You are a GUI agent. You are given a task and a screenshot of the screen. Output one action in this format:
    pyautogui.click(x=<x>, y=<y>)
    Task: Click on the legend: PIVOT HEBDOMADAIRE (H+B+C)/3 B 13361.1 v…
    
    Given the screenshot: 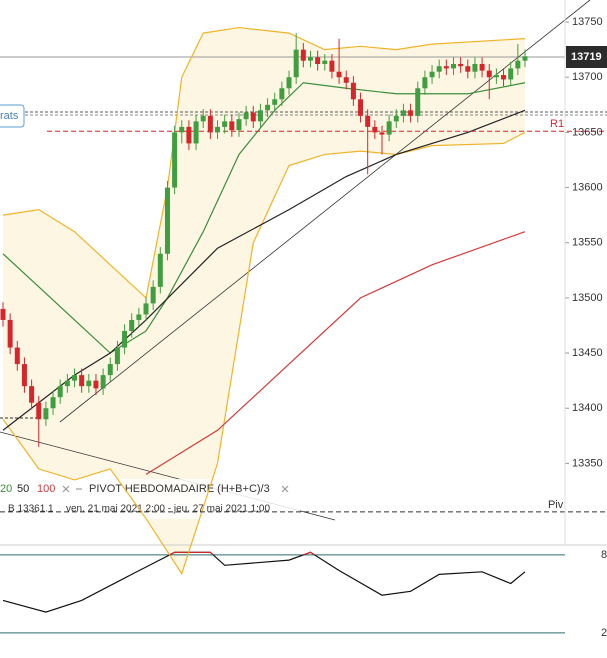 What is the action you would take?
    pyautogui.click(x=150, y=499)
    